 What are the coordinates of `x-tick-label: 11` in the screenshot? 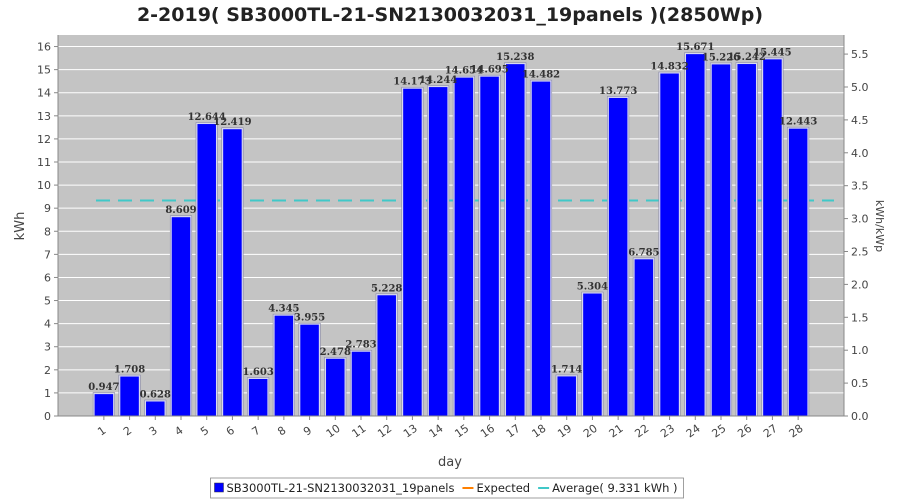 It's located at (359, 431).